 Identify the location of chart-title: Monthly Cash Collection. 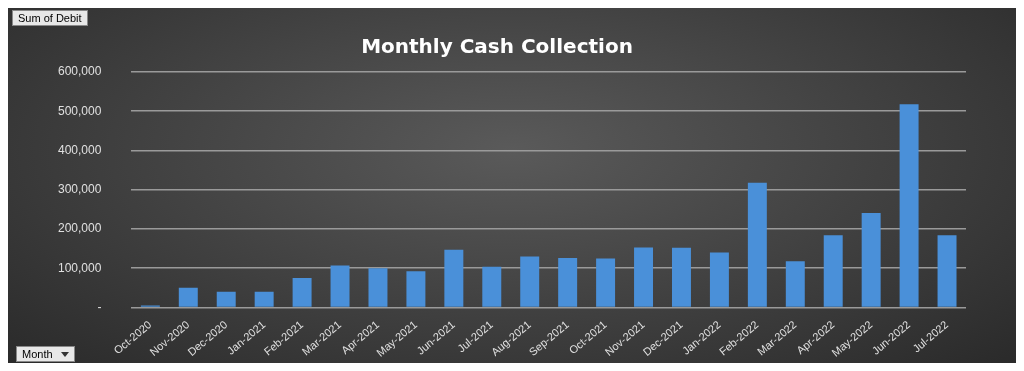
(497, 46).